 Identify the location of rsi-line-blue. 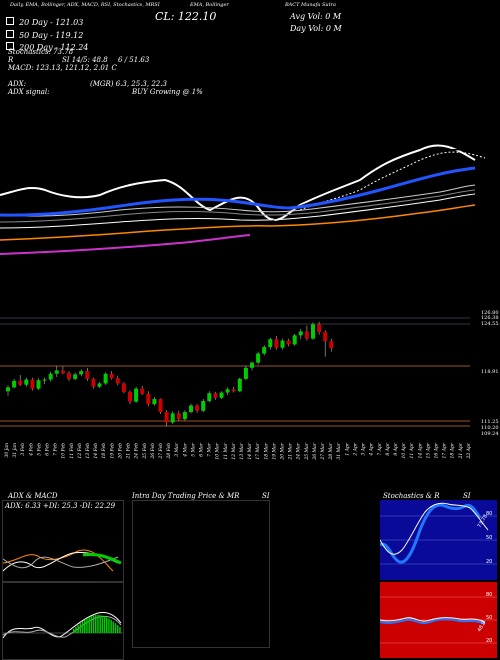
(433, 621).